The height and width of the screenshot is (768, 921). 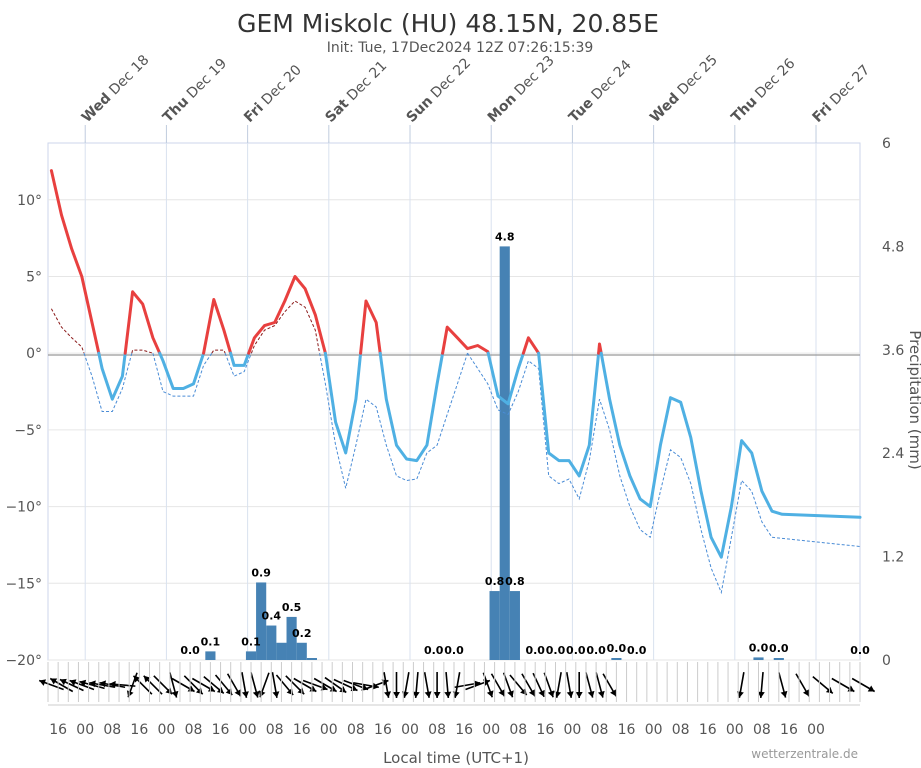 What do you see at coordinates (773, 80) in the screenshot?
I see `day-label-date: Dec 26` at bounding box center [773, 80].